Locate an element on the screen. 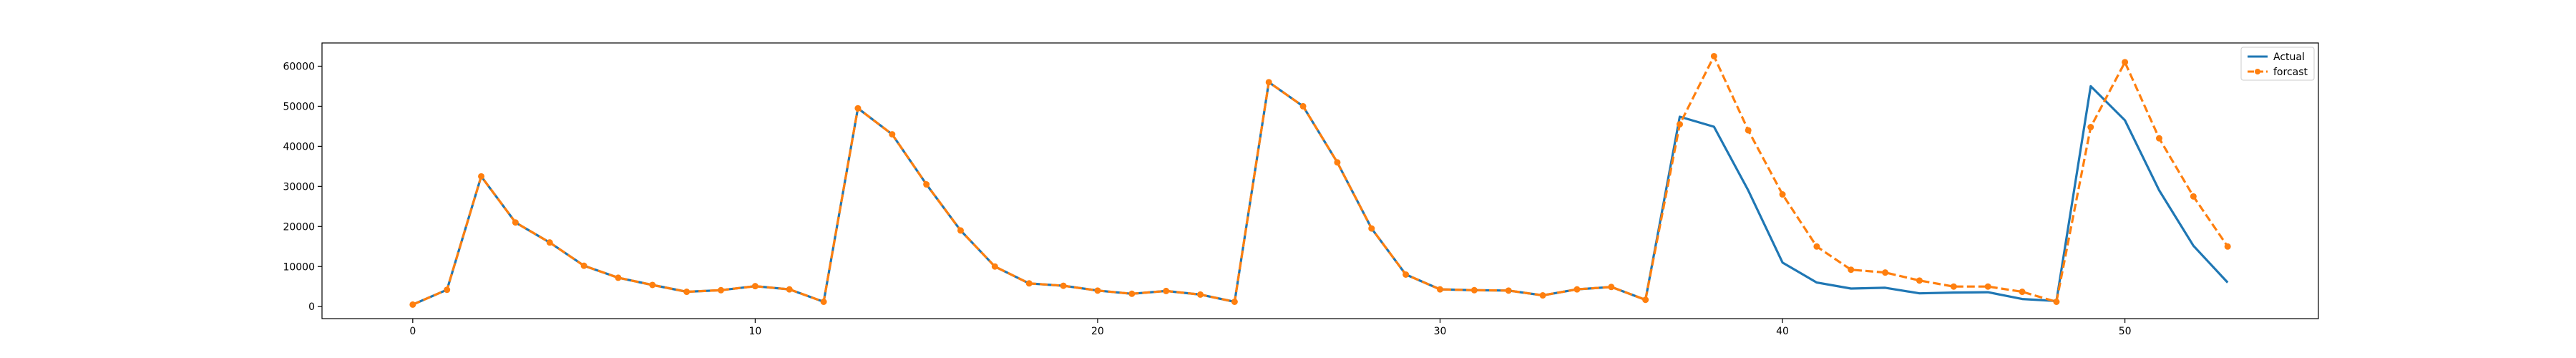 The height and width of the screenshot is (358, 2576). x-tick-label: 40 is located at coordinates (1782, 331).